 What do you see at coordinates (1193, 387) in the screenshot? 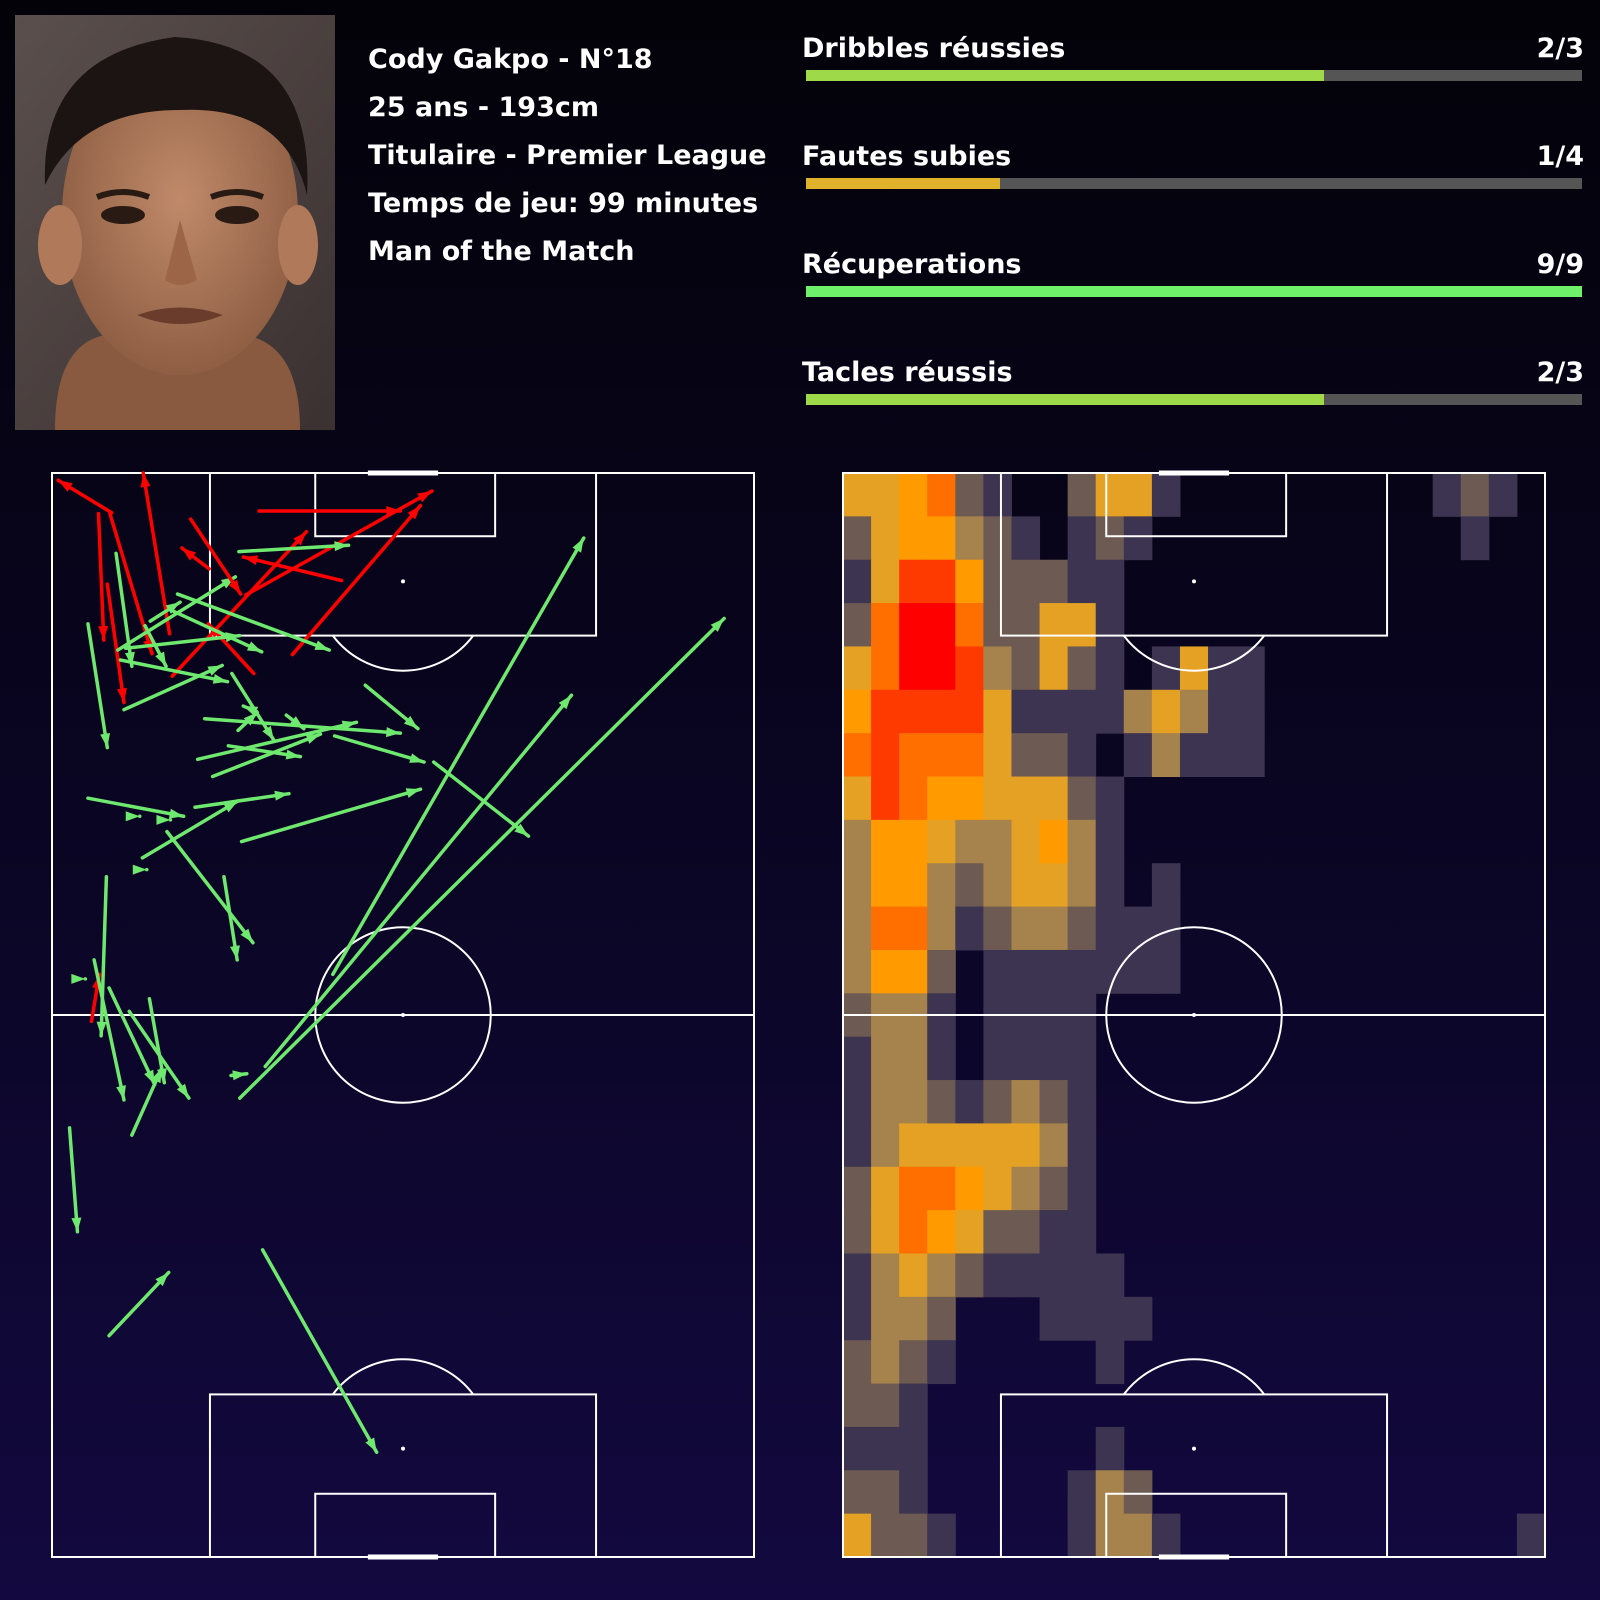
I see `stat-tackles: Tacles réussis 2/3` at bounding box center [1193, 387].